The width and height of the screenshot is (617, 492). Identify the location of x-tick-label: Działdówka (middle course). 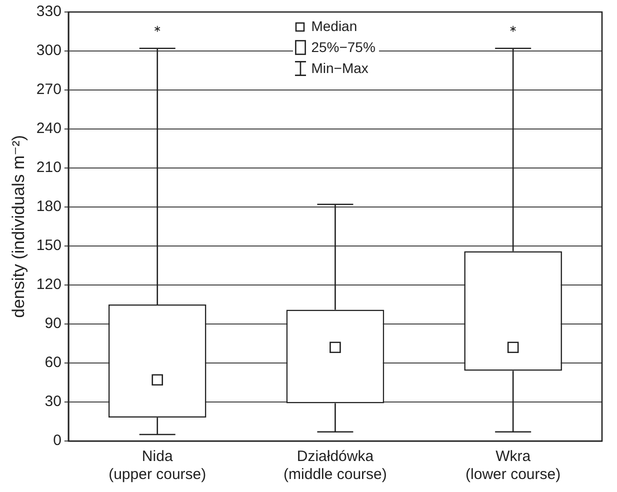
(335, 466).